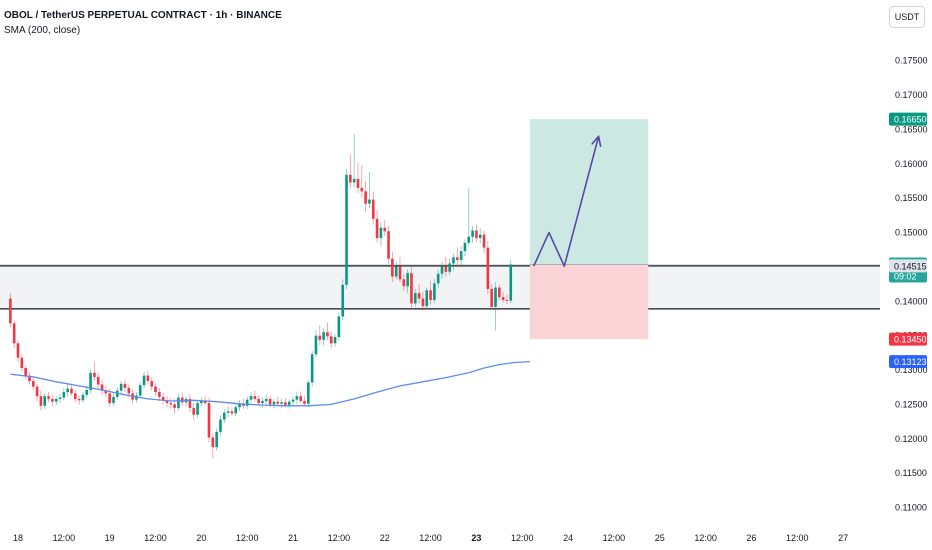 The width and height of the screenshot is (932, 550). Describe the element at coordinates (42, 30) in the screenshot. I see `indicator-legend: SMA (200, close)` at that location.